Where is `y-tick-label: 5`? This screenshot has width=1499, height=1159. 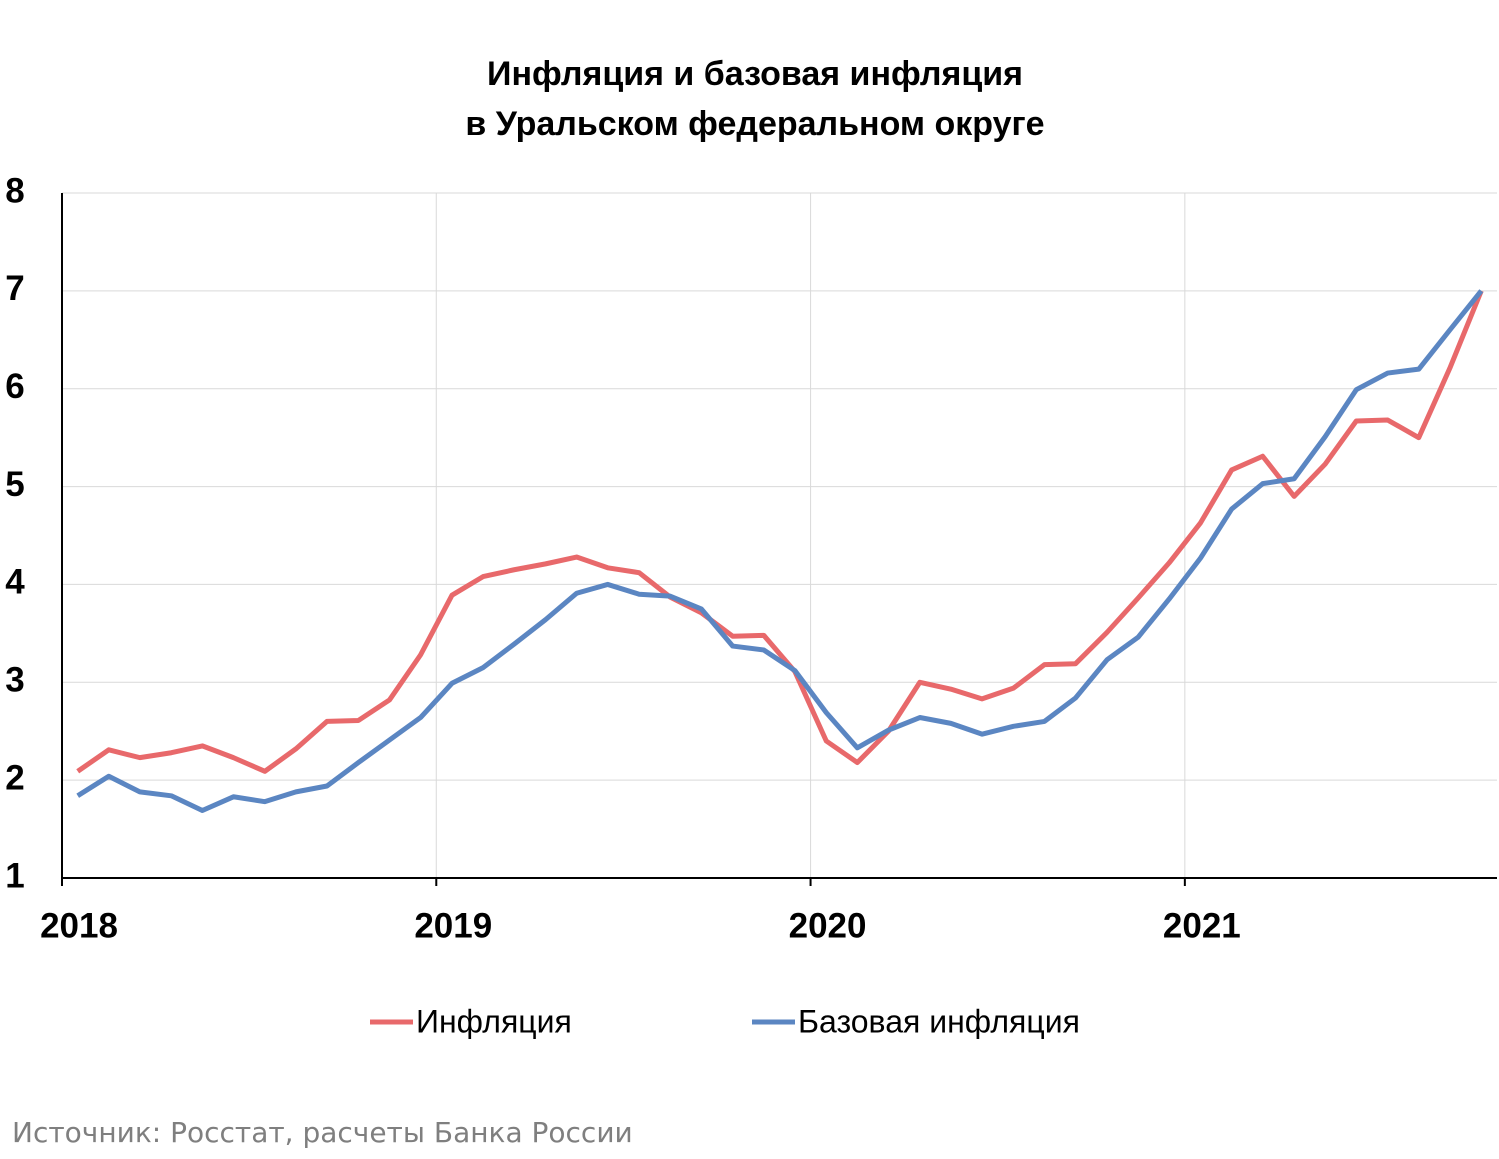
y-tick-label: 5 is located at coordinates (14, 484).